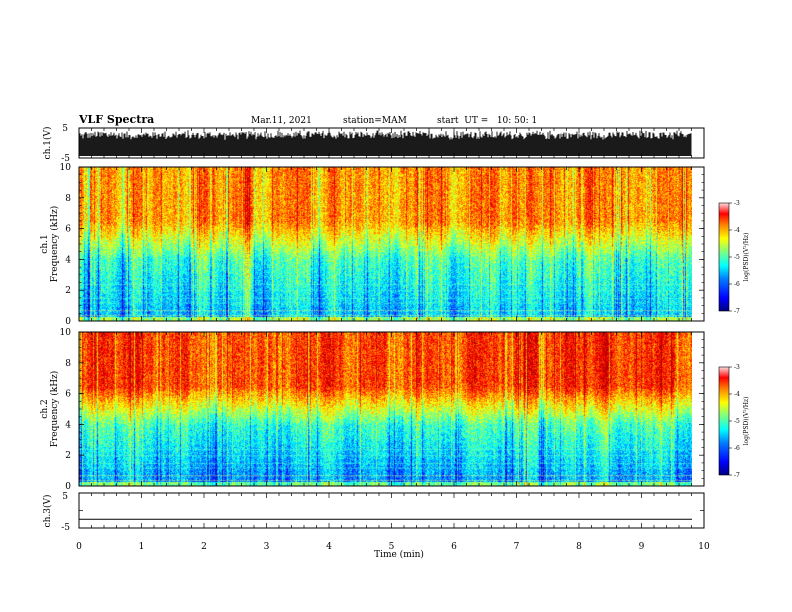 This screenshot has height=612, width=792. Describe the element at coordinates (45, 243) in the screenshot. I see `ch1-spectrogram-ylabel-channel: ch.1` at that location.